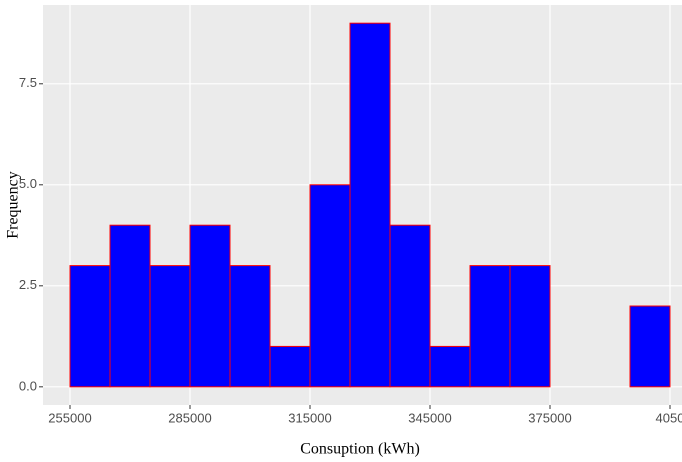 The height and width of the screenshot is (462, 682). I want to click on x-axis-title: Consuption (kWh), so click(360, 449).